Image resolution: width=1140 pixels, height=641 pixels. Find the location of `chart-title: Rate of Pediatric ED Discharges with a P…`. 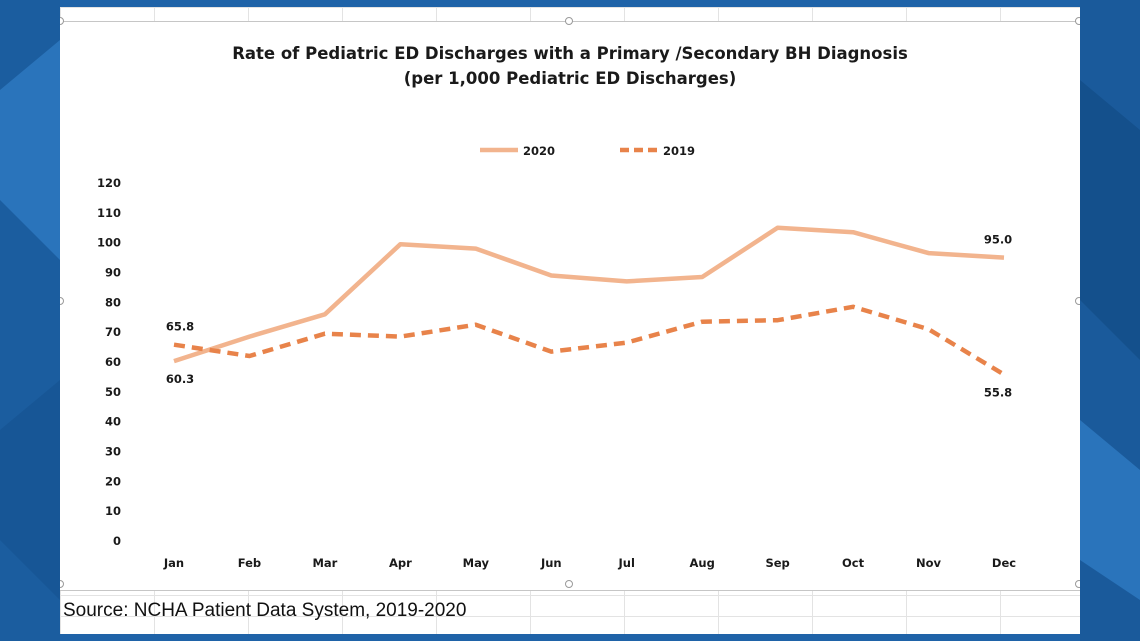

chart-title: Rate of Pediatric ED Discharges with a P… is located at coordinates (570, 53).